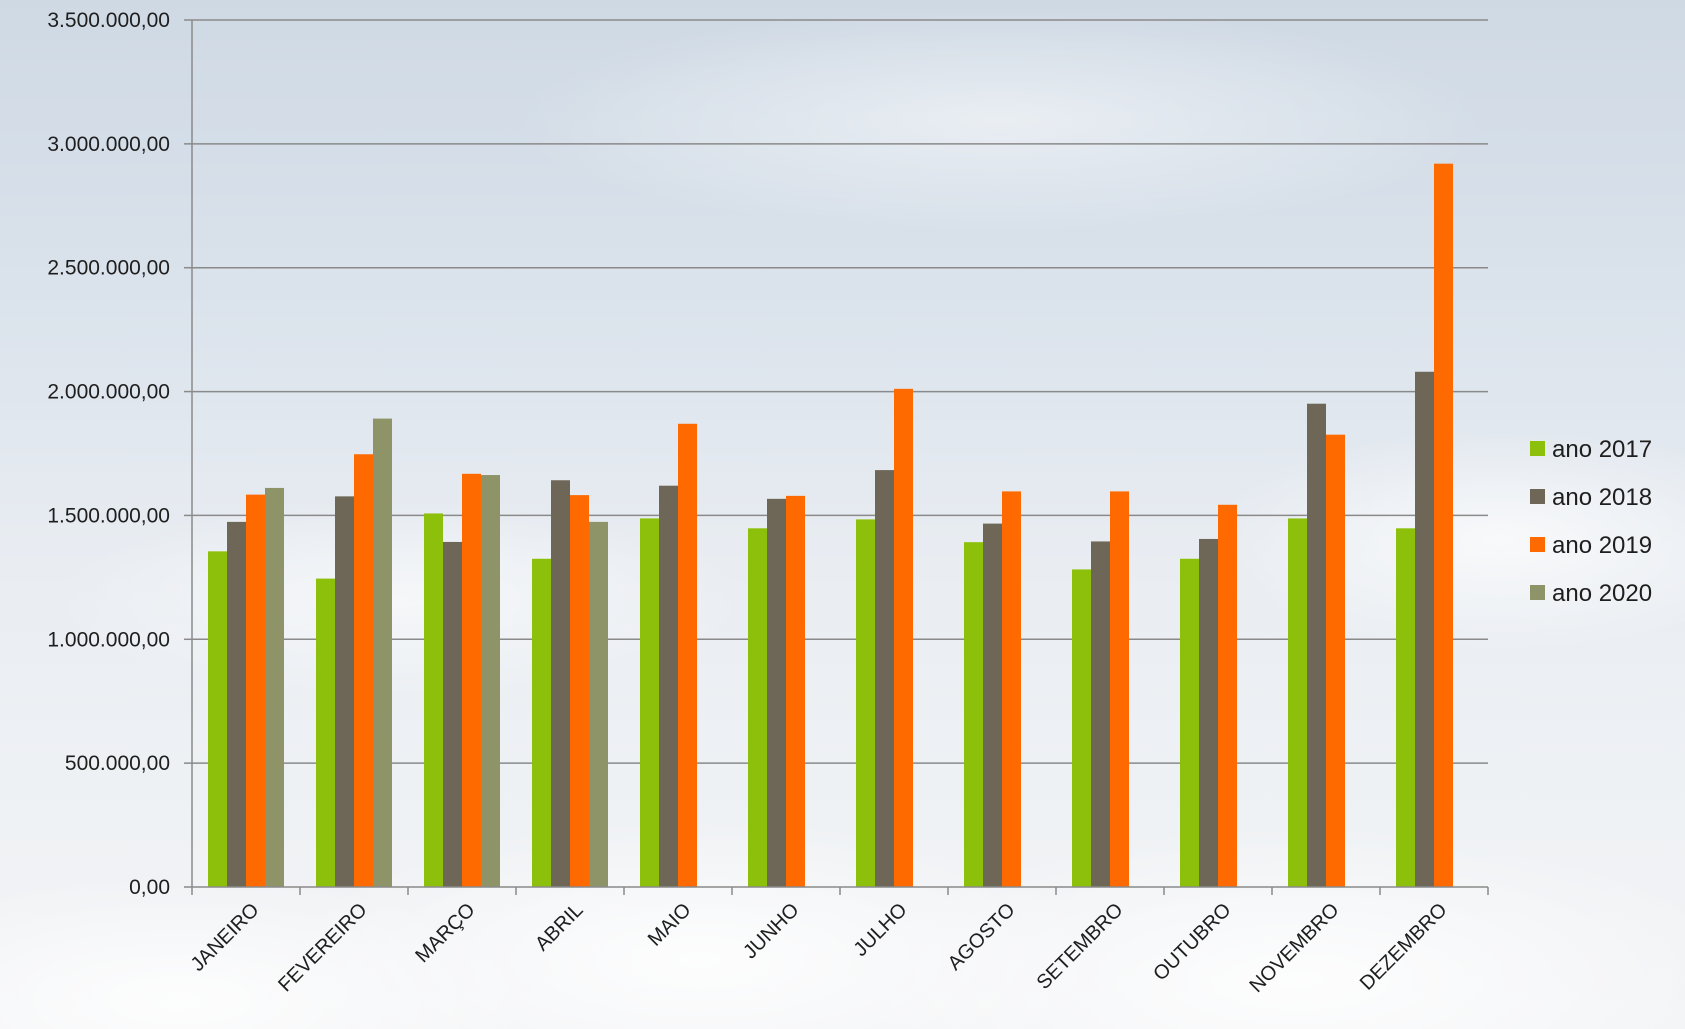 This screenshot has height=1029, width=1685. What do you see at coordinates (795, 691) in the screenshot?
I see `bar-ano-2019-junho` at bounding box center [795, 691].